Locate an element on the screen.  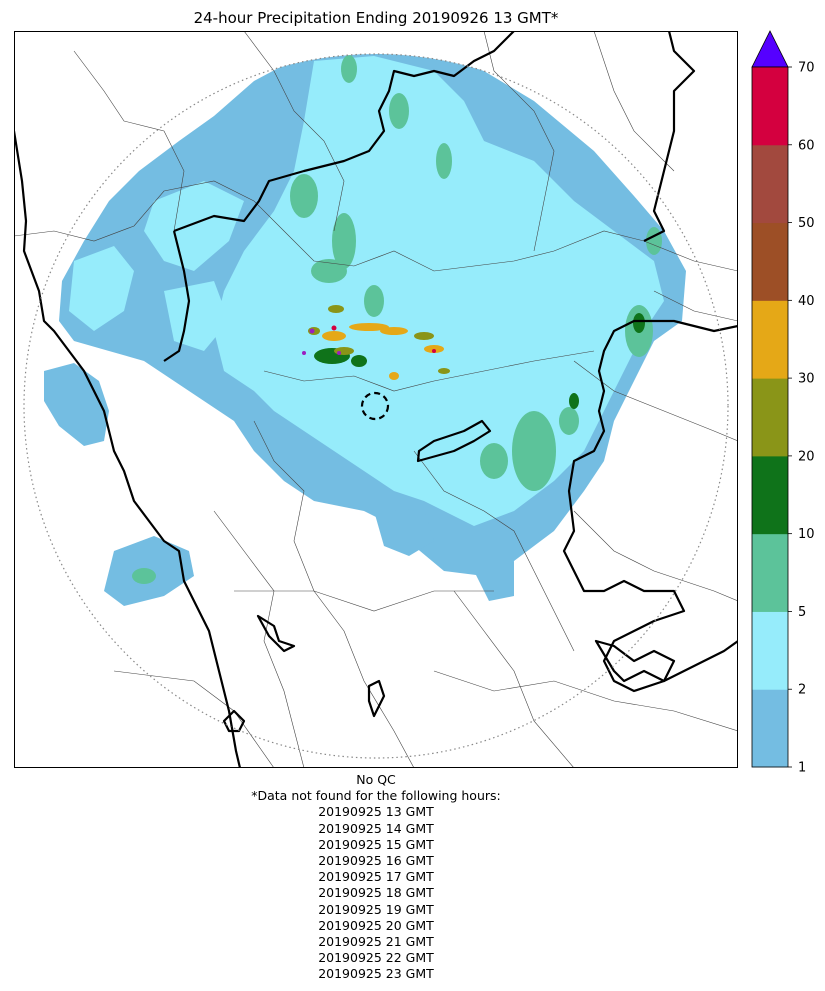
missing-hour: 20190925 23 GMT is located at coordinates (376, 974).